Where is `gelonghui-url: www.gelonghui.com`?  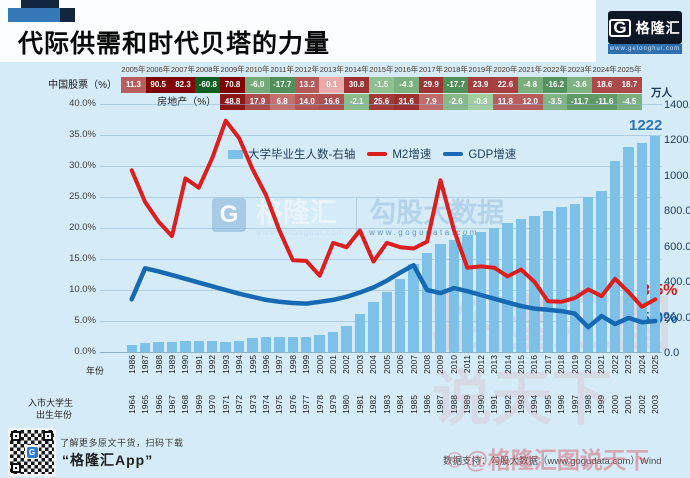 gelonghui-url: www.gelonghui.com is located at coordinates (645, 49).